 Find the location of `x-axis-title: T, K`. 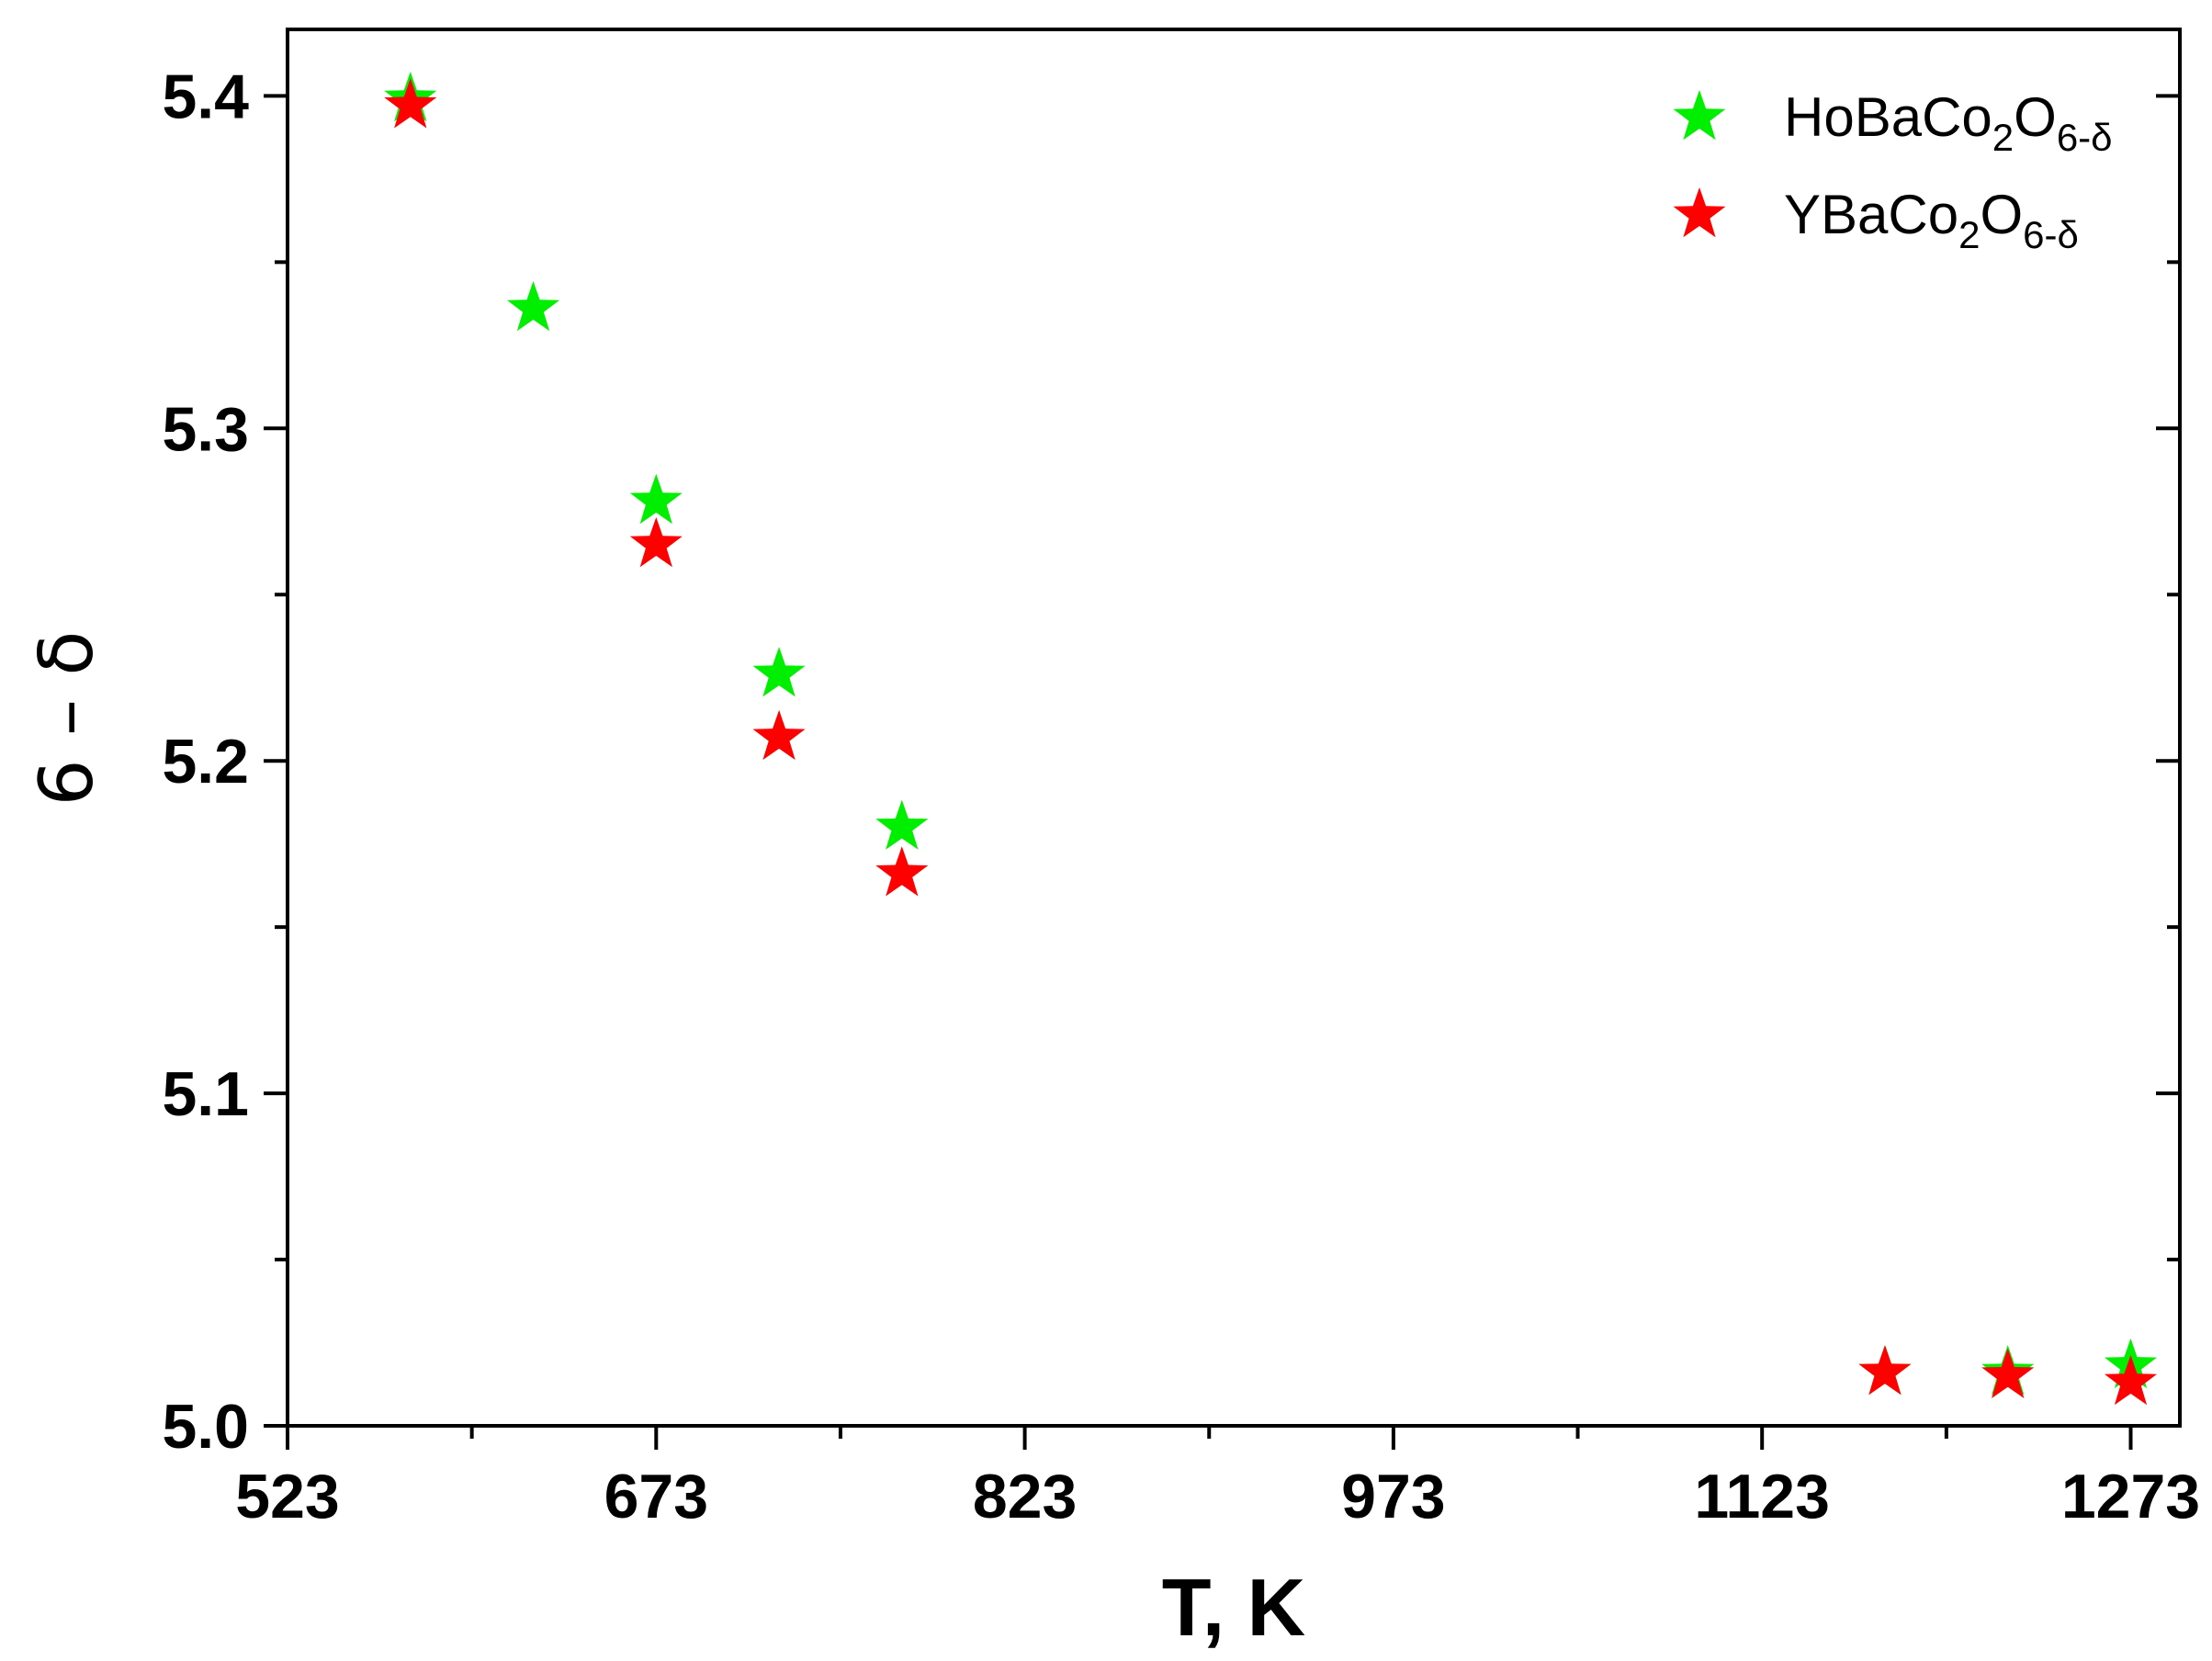

x-axis-title: T, K is located at coordinates (1233, 1608).